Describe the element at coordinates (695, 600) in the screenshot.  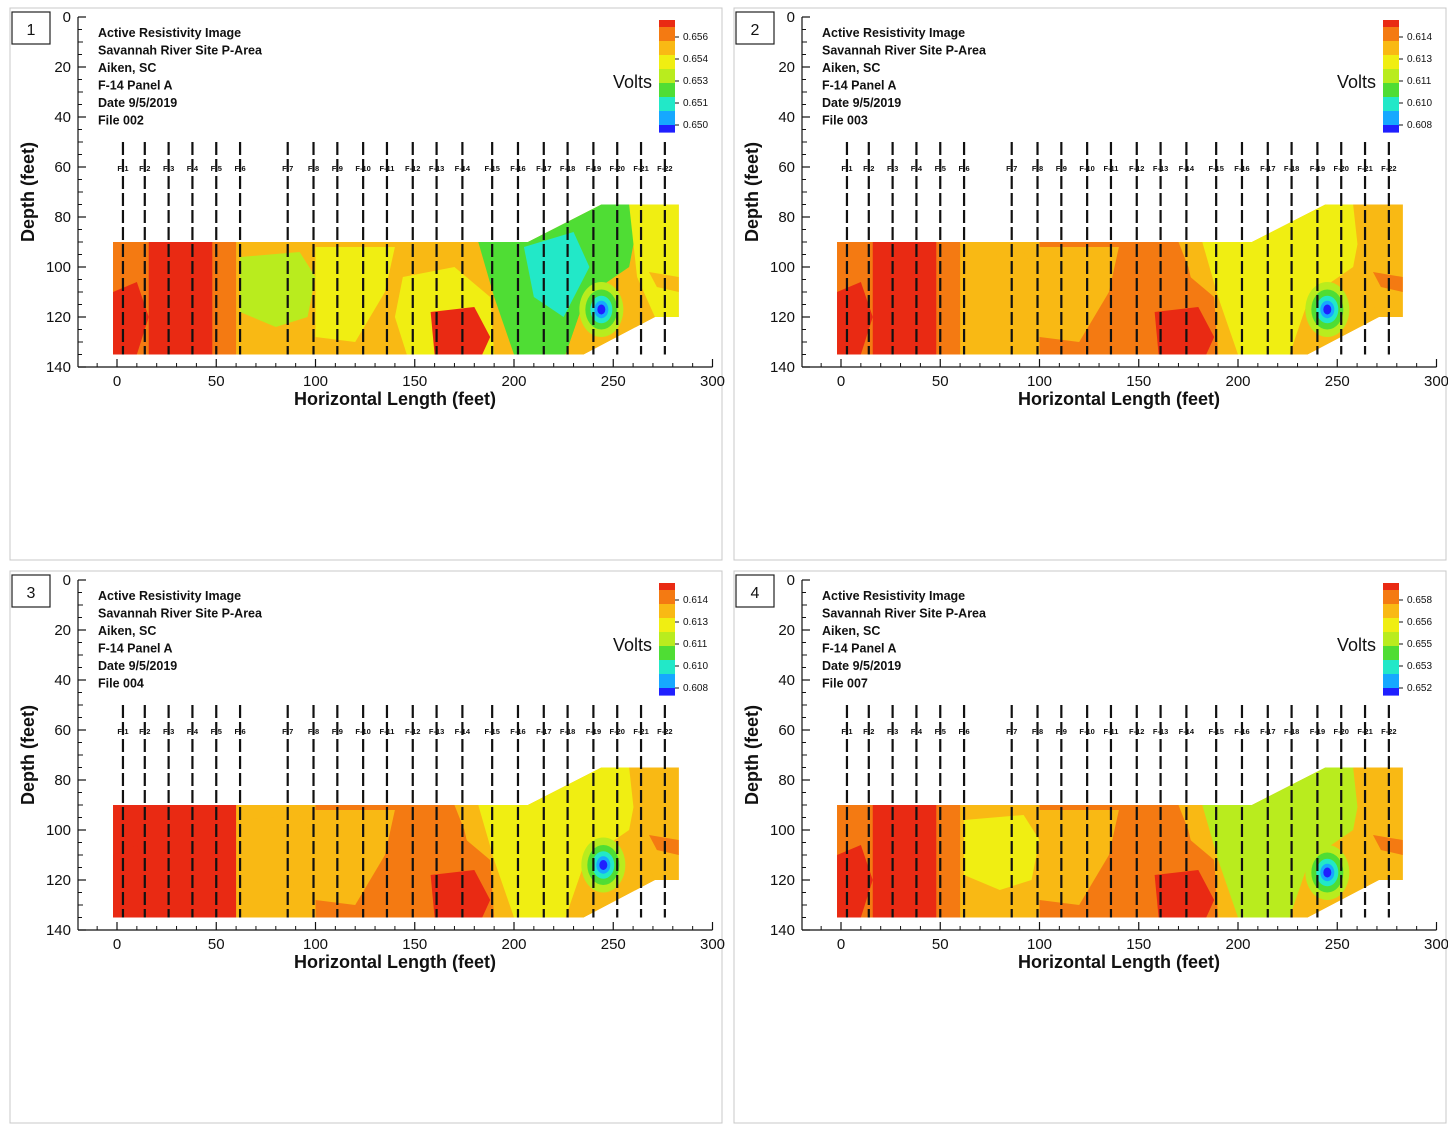
I see `colorbar-tick-label: 0.614` at that location.